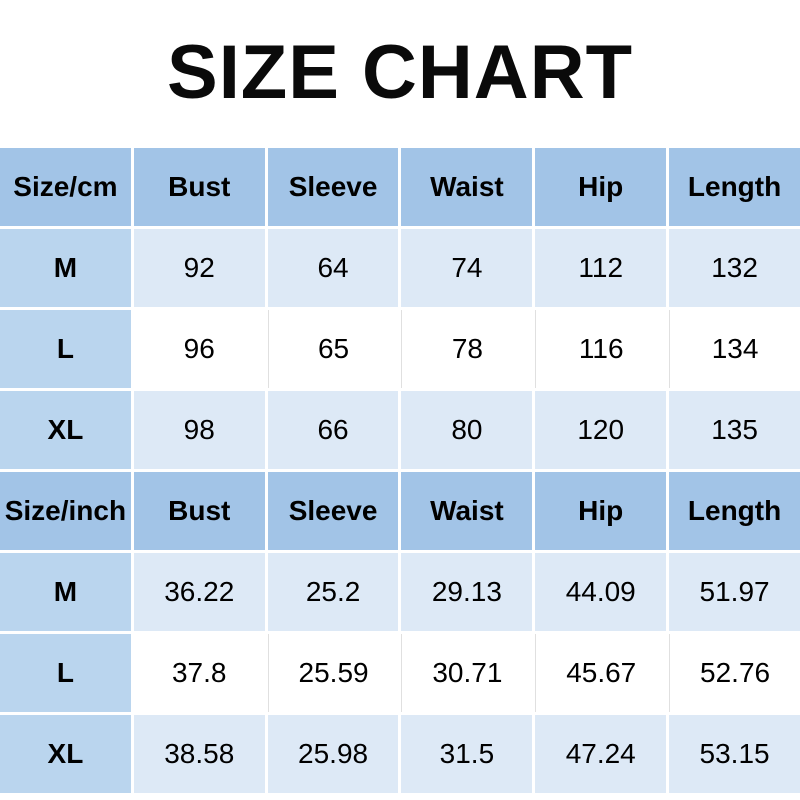 This screenshot has width=800, height=800. I want to click on cell-hip: 47.24, so click(601, 754).